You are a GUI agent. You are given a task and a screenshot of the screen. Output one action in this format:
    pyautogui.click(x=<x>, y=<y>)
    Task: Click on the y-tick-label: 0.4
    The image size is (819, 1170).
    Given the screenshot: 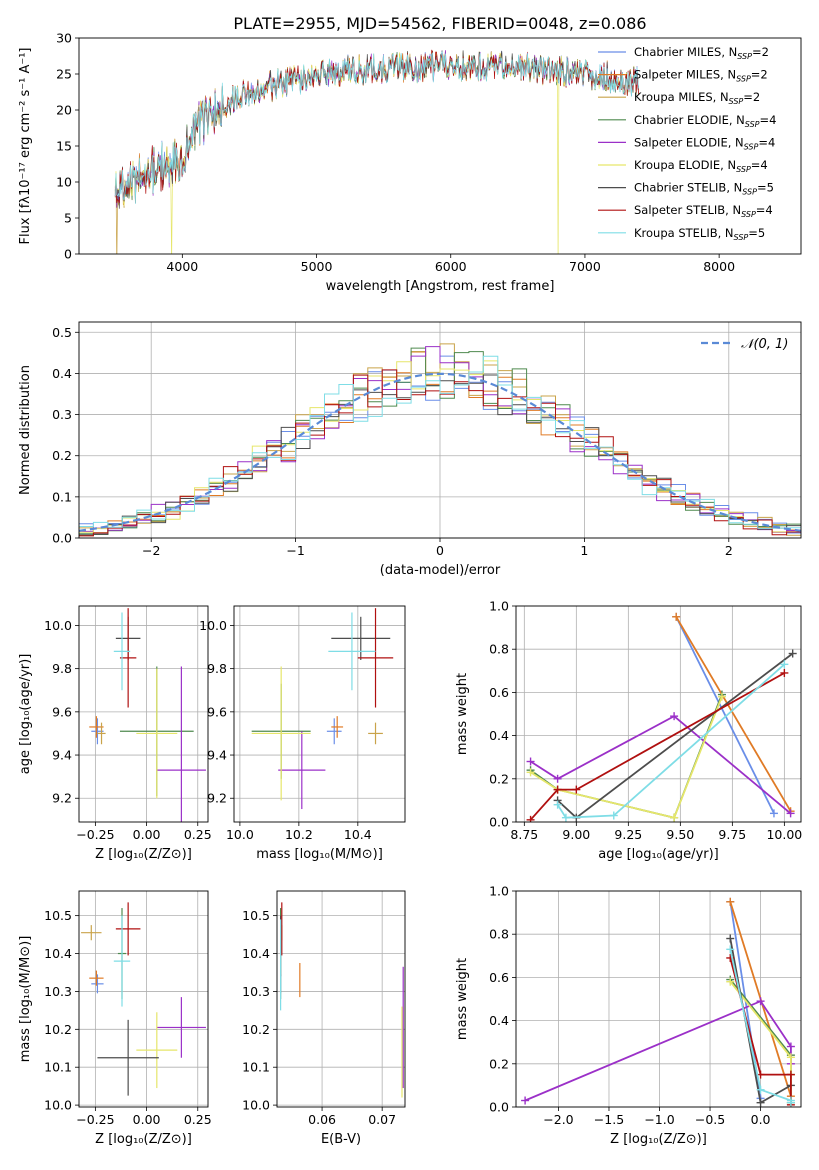 What is the action you would take?
    pyautogui.click(x=62, y=373)
    